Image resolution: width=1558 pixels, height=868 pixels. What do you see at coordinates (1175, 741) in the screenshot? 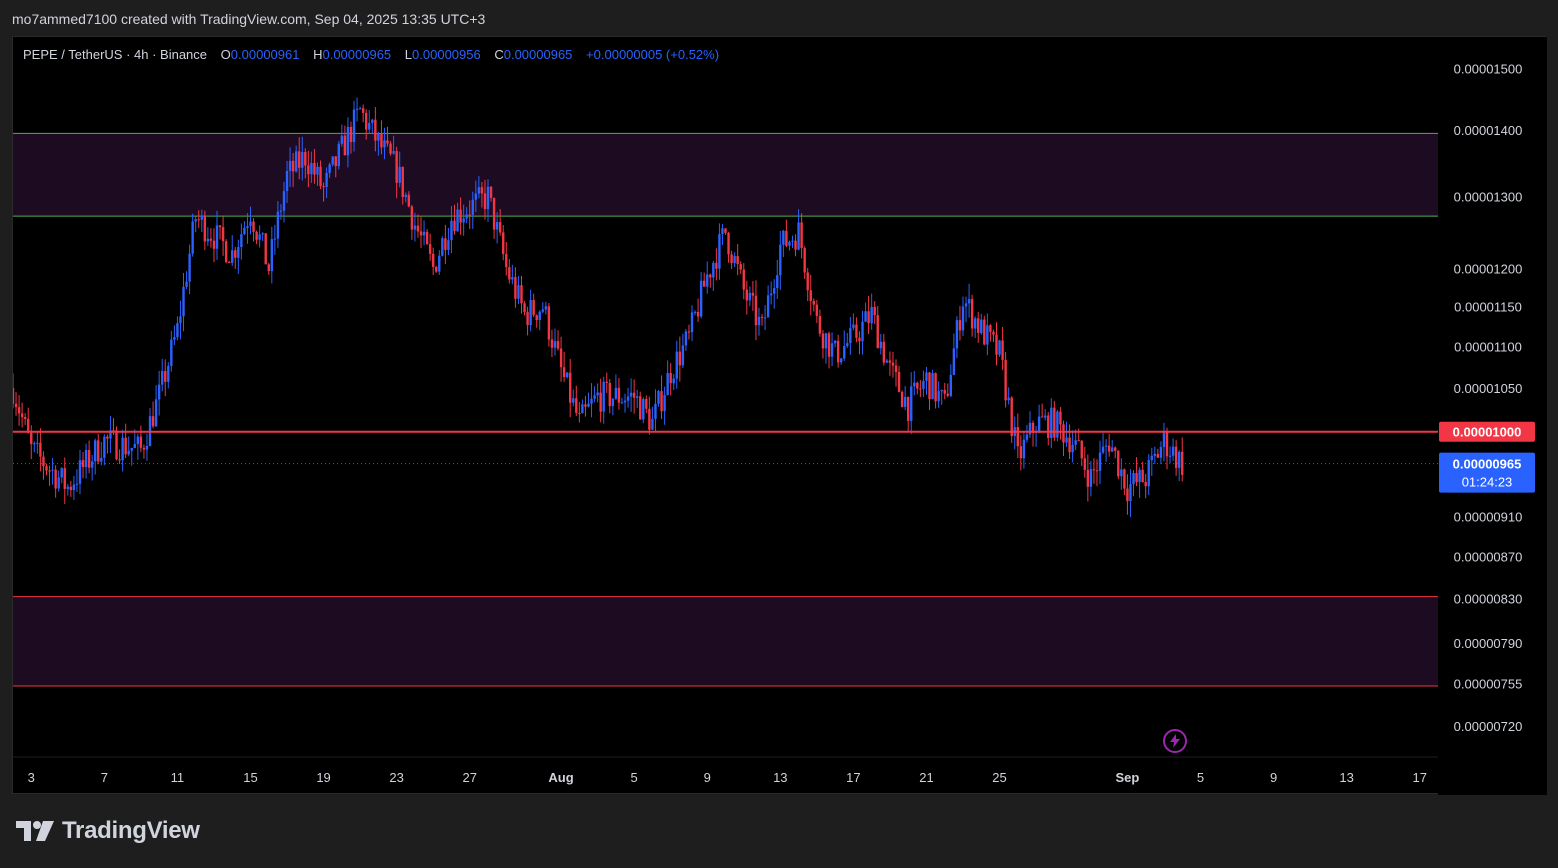
I see `lightning-bolt-icon` at bounding box center [1175, 741].